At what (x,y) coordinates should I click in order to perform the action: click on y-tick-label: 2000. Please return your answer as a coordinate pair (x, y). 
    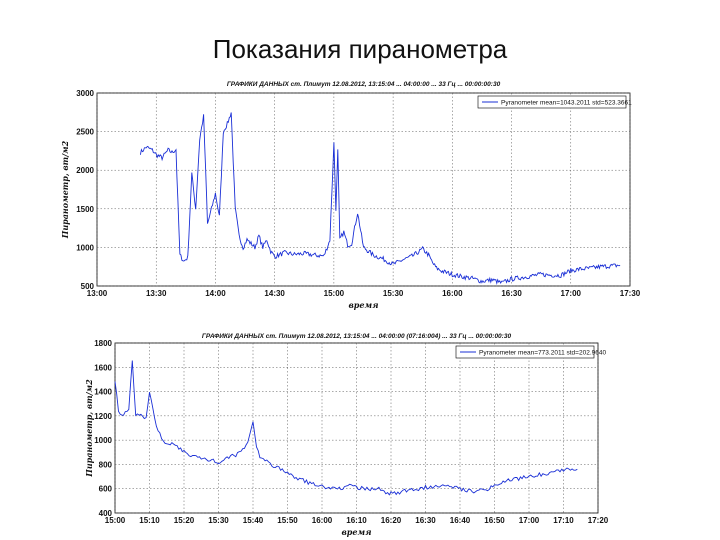
    Looking at the image, I should click on (85, 170).